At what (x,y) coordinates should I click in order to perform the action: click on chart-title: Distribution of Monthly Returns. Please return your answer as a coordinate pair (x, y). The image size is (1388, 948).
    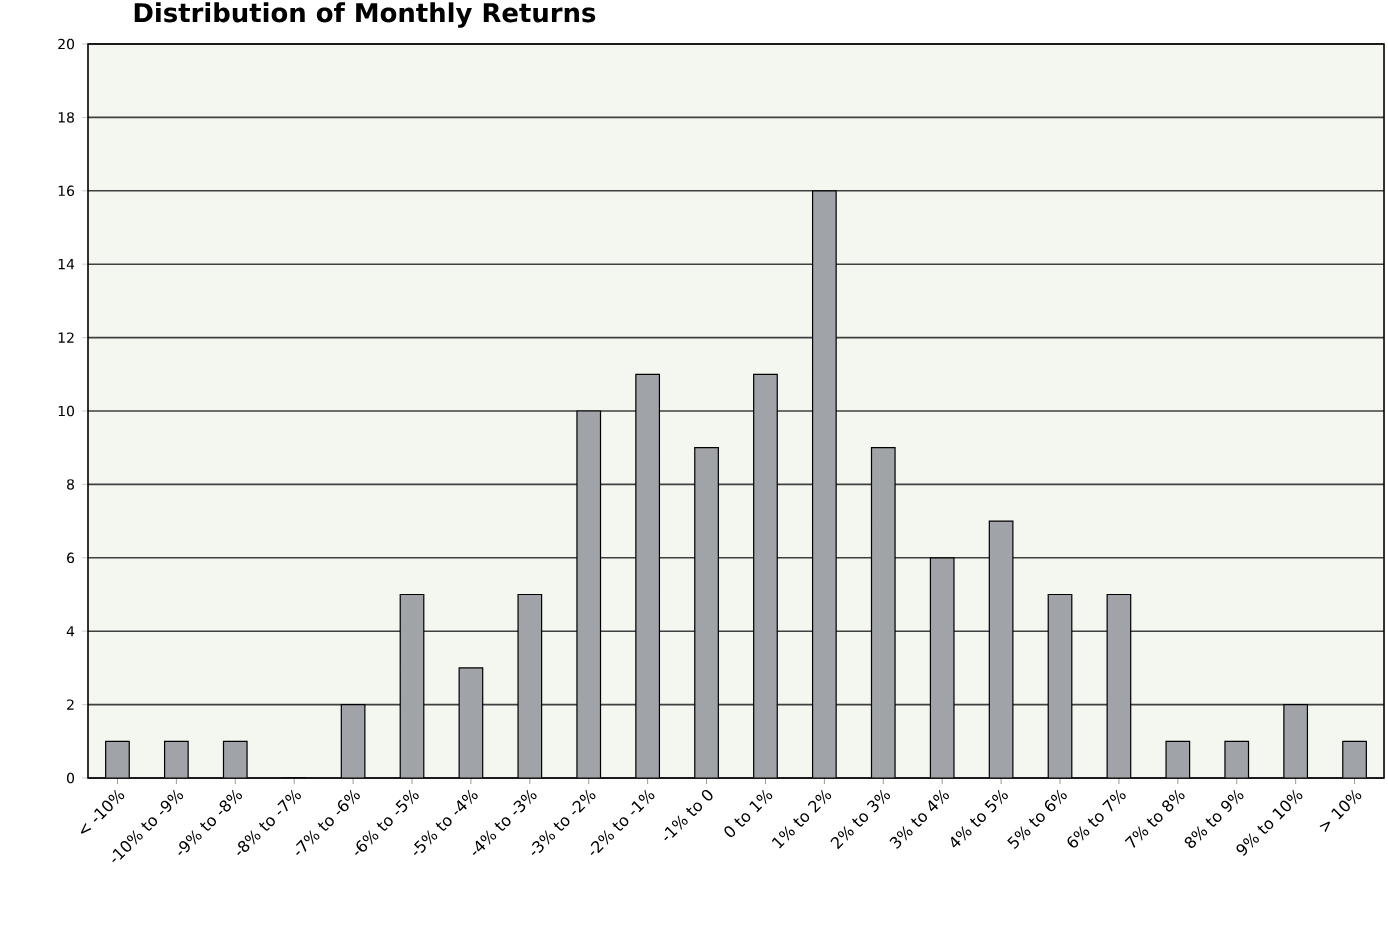
    Looking at the image, I should click on (365, 15).